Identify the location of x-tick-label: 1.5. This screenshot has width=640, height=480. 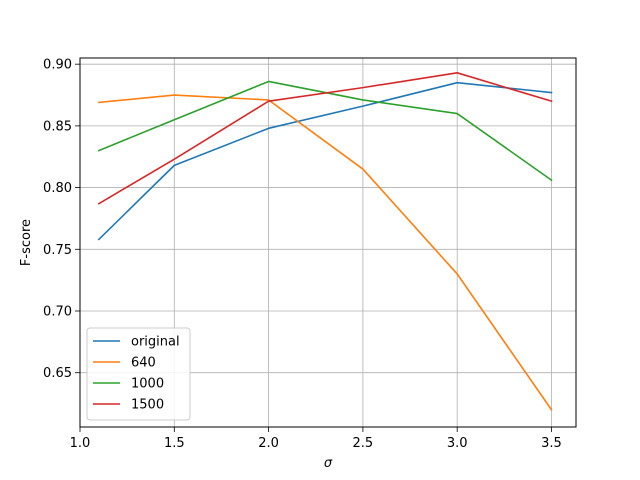
(174, 443).